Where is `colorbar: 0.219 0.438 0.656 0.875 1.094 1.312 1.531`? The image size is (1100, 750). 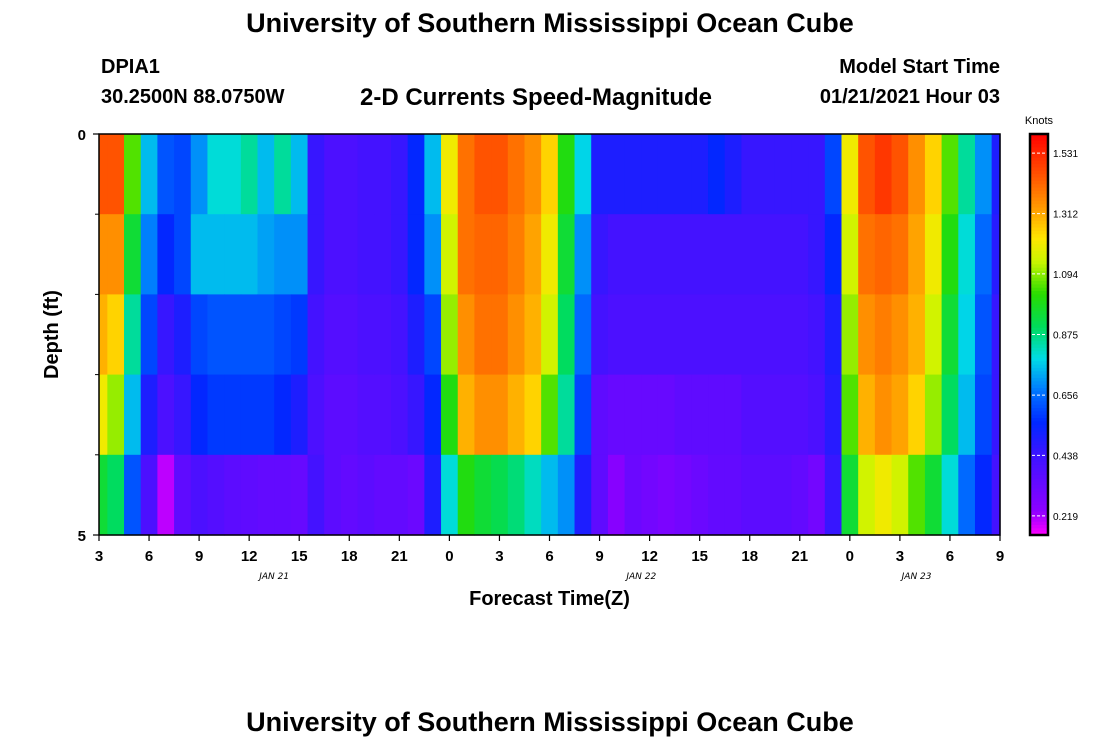 colorbar: 0.219 0.438 0.656 0.875 1.094 1.312 1.531 is located at coordinates (1053, 334).